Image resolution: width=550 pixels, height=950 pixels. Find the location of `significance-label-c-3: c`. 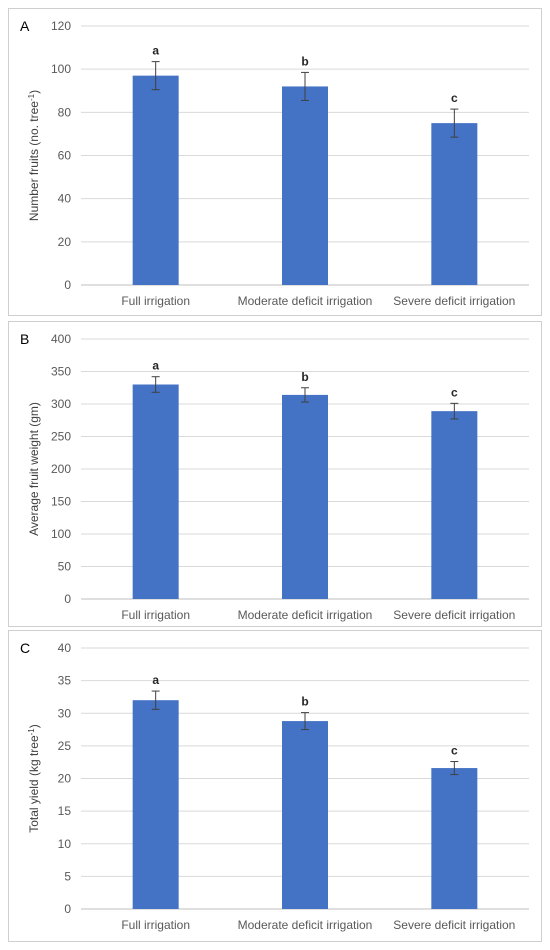

significance-label-c-3: c is located at coordinates (454, 751).